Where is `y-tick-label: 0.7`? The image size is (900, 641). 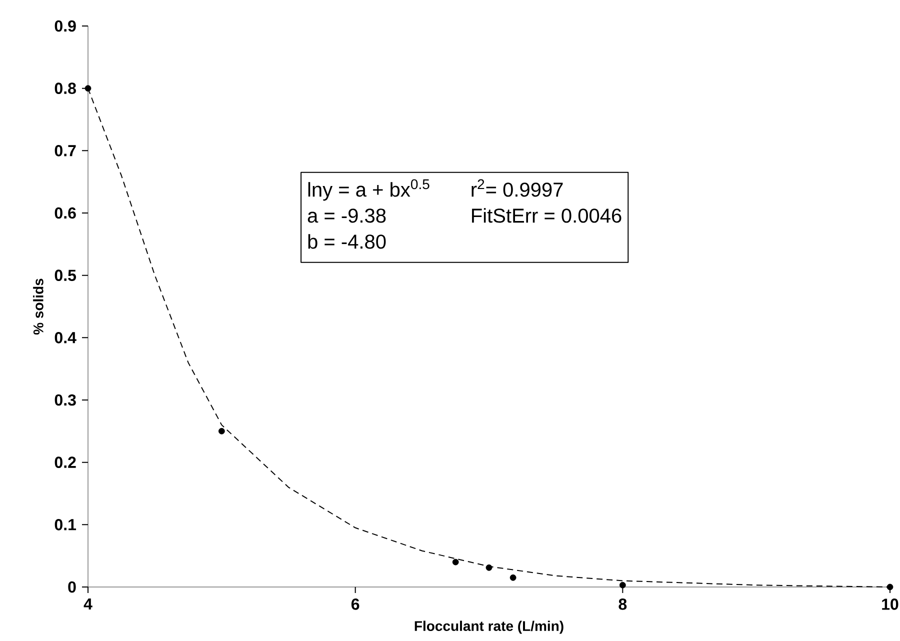
y-tick-label: 0.7 is located at coordinates (65, 150).